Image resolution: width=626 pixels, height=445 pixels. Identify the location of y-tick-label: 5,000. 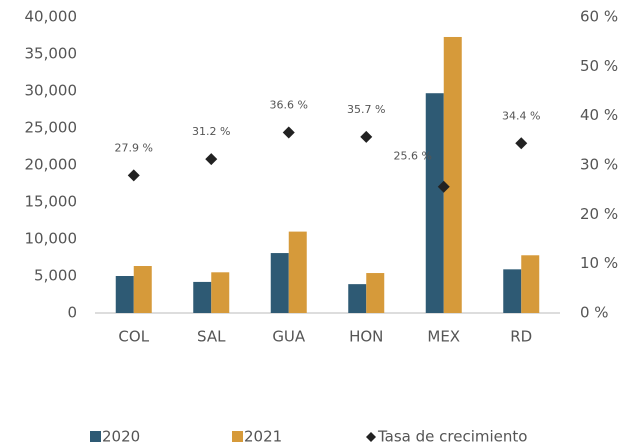
(55, 276).